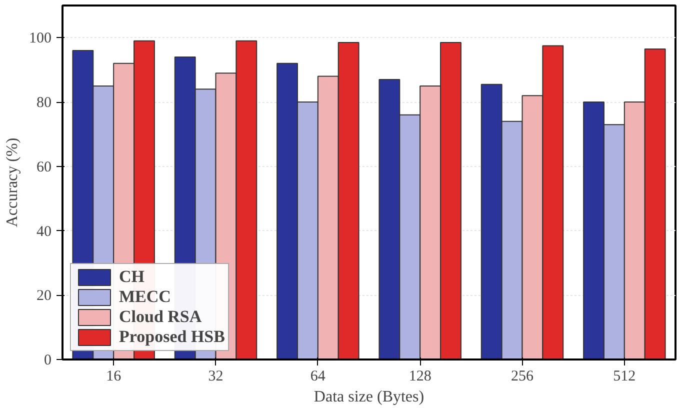  Describe the element at coordinates (44, 167) in the screenshot. I see `y-tick-label: 60` at that location.